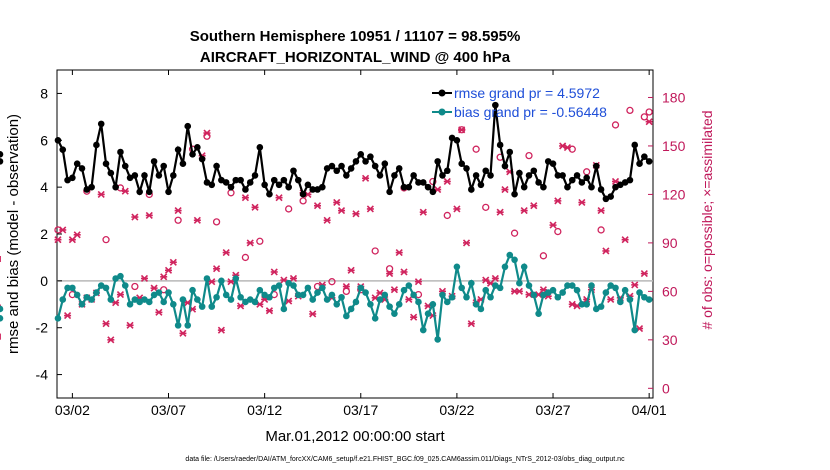  Describe the element at coordinates (670, 340) in the screenshot. I see `y-right-tick-label: 30` at that location.